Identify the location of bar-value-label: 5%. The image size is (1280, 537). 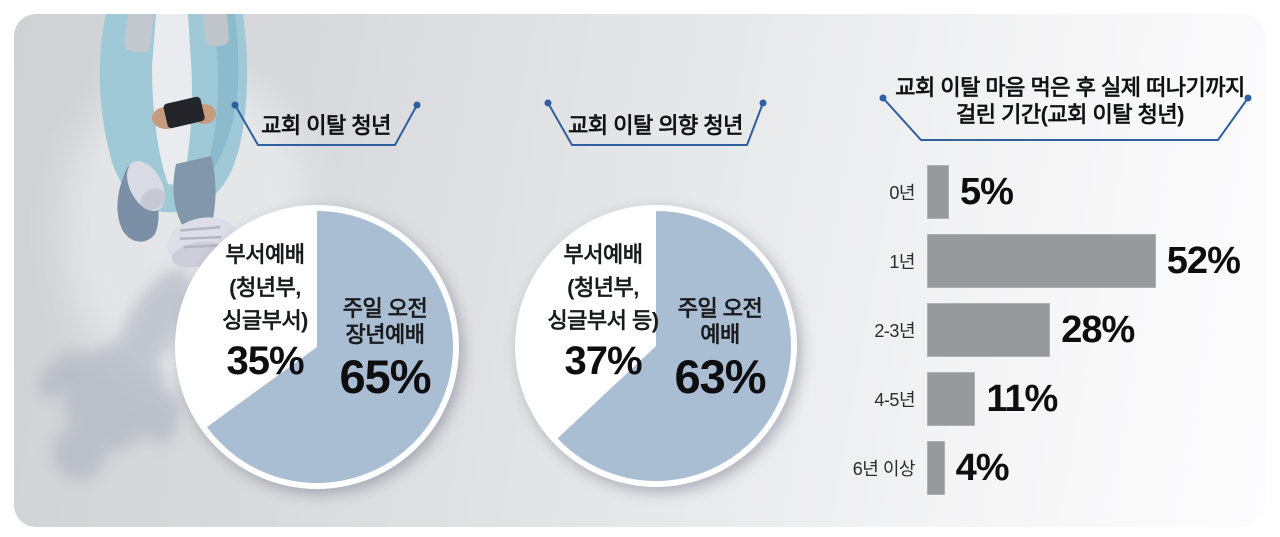
(987, 191).